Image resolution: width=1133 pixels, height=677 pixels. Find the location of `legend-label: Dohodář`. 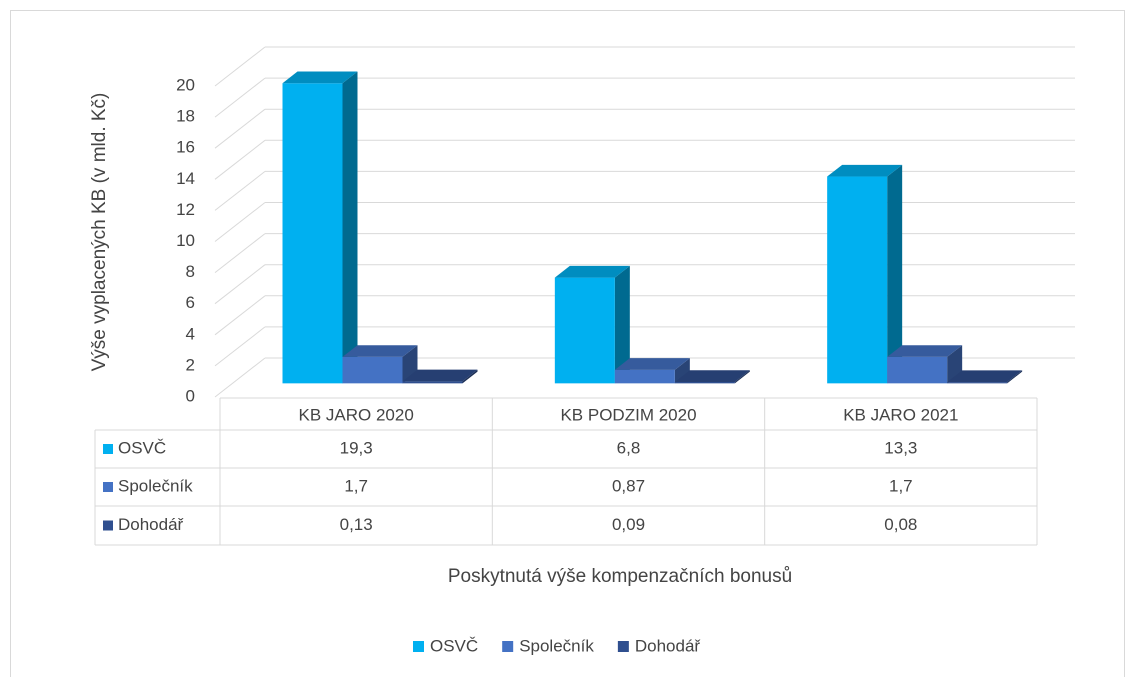

legend-label: Dohodář is located at coordinates (668, 645).